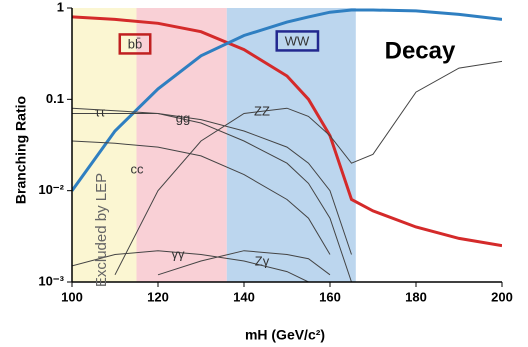 This screenshot has height=347, width=528. I want to click on series-label: cc, so click(138, 168).